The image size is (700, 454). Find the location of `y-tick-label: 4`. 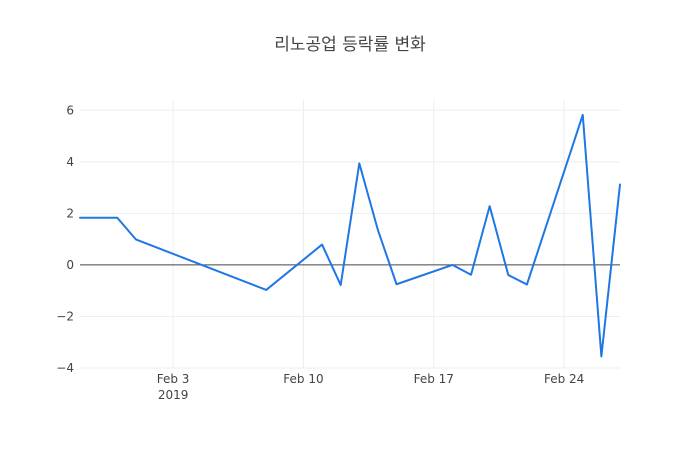

y-tick-label: 4 is located at coordinates (70, 162).